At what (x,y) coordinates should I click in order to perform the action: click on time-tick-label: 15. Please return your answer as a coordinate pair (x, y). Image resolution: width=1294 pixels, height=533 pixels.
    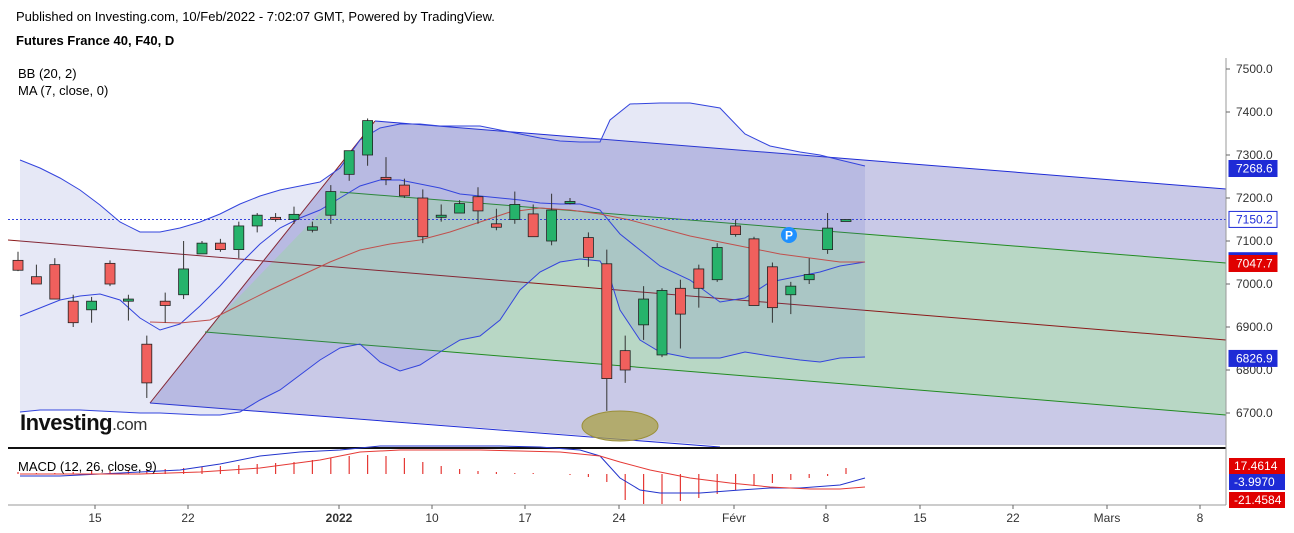
    Looking at the image, I should click on (920, 518).